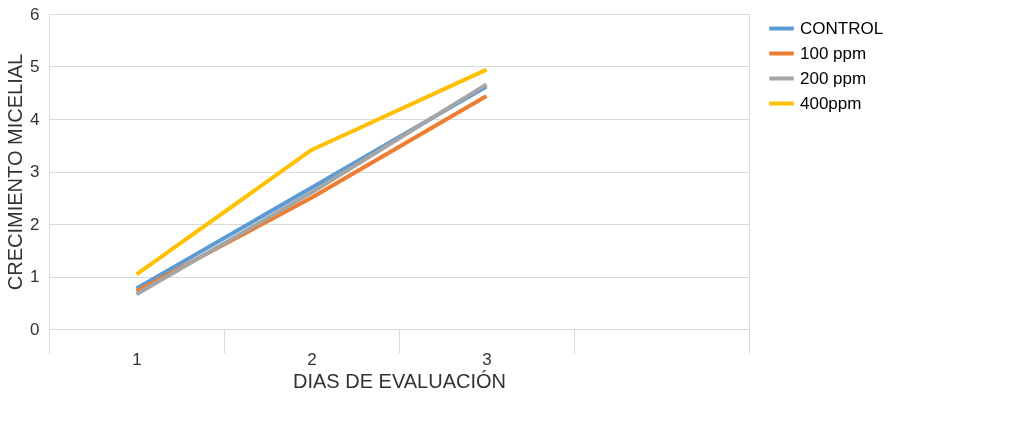 This screenshot has width=1021, height=427. I want to click on legend-label: 100 ppm, so click(833, 53).